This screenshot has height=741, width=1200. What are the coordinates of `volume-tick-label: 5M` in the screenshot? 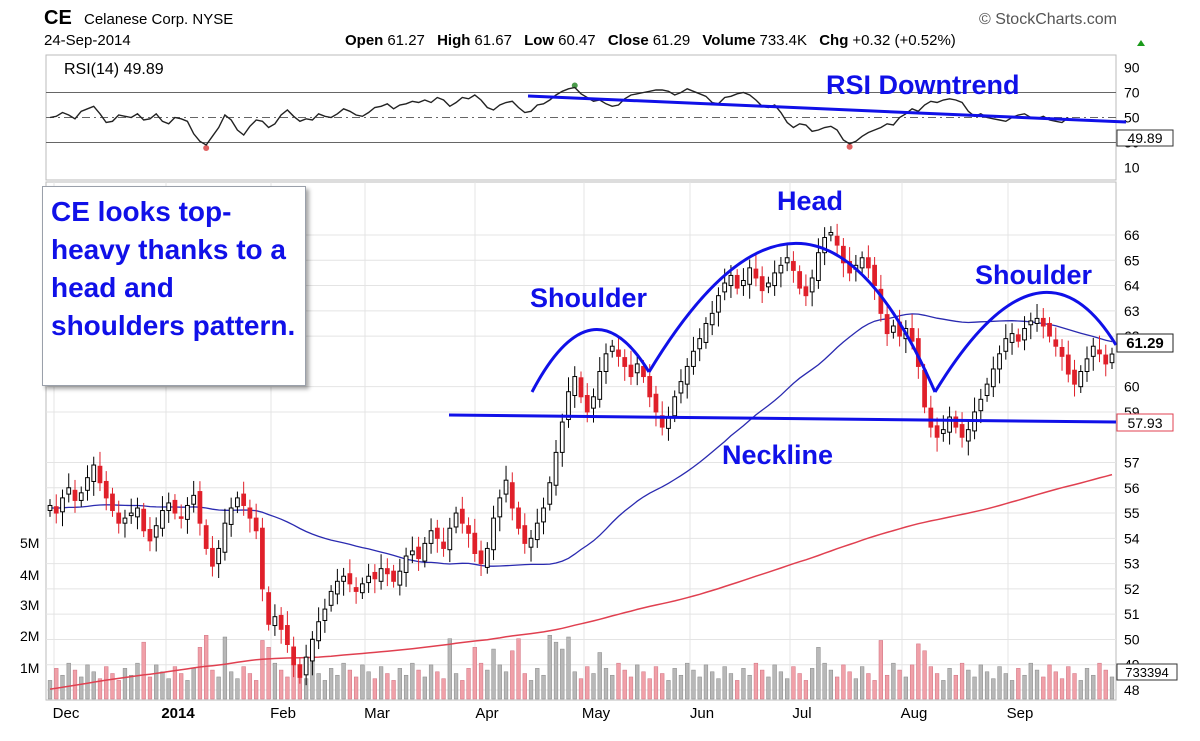 It's located at (29, 543).